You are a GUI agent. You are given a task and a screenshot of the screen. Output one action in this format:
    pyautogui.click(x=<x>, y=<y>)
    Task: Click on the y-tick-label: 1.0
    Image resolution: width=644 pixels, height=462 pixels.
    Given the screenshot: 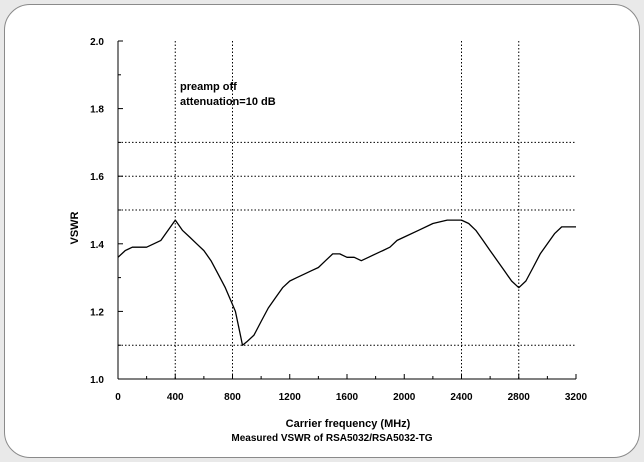 What is the action you would take?
    pyautogui.click(x=97, y=380)
    